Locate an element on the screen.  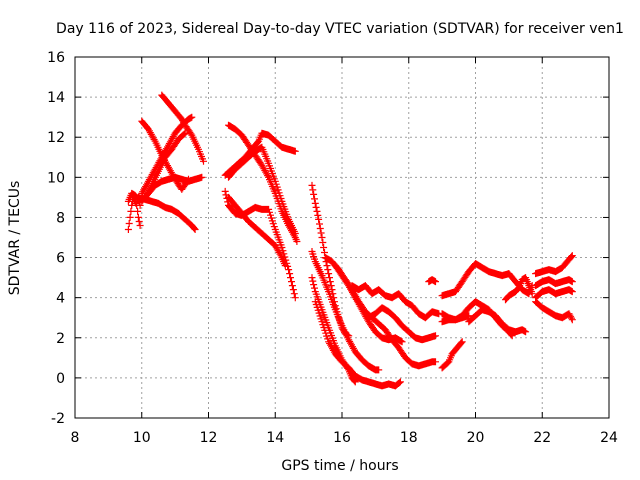
y-tick-label: 12 is located at coordinates (56, 138).